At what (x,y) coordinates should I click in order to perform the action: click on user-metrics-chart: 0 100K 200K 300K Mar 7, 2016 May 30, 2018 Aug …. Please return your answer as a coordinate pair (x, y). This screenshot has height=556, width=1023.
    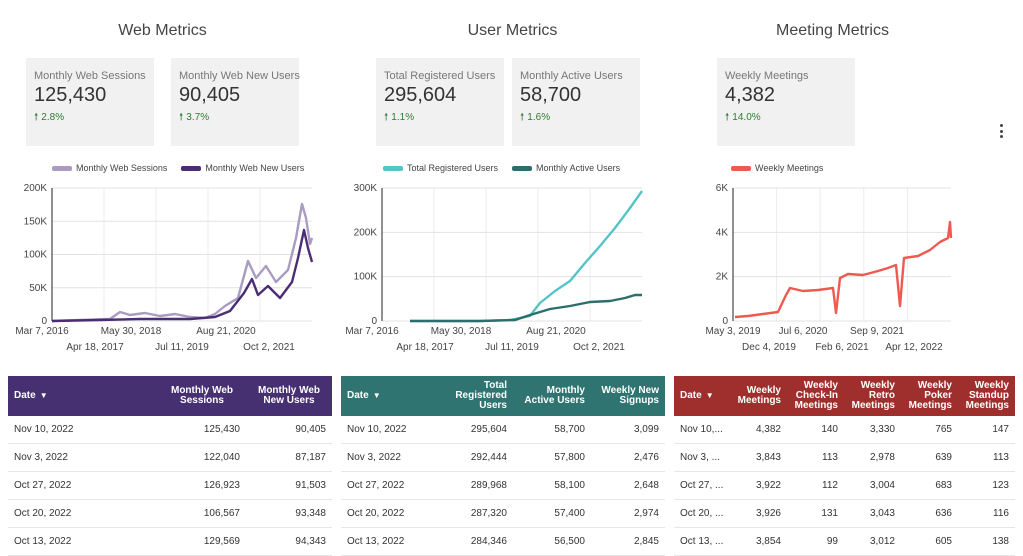
    Looking at the image, I should click on (495, 268).